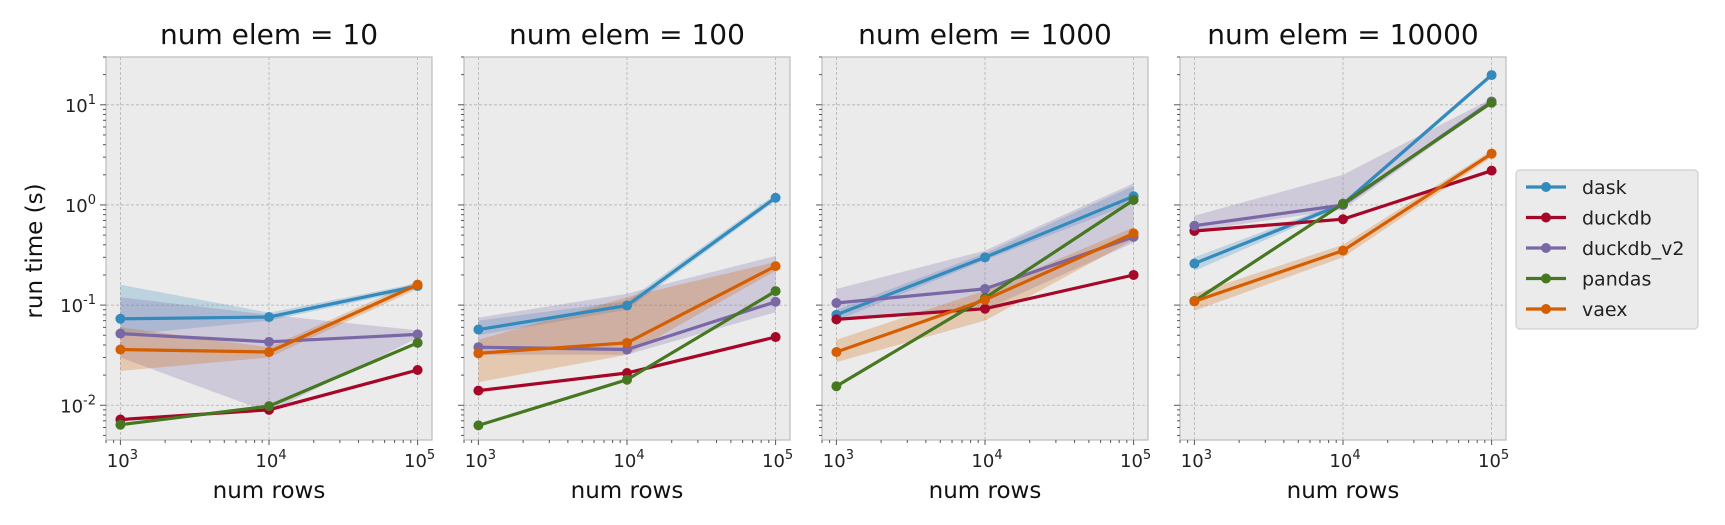  Describe the element at coordinates (1576, 188) in the screenshot. I see `legend-item-dask: dask` at that location.